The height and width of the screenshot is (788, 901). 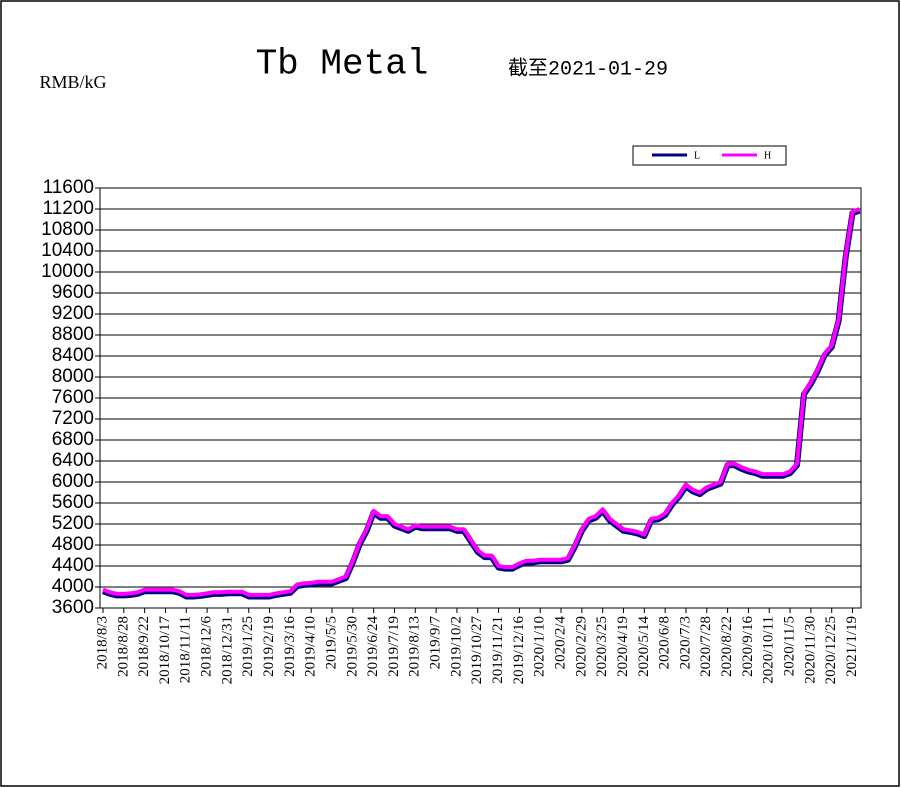 What do you see at coordinates (73, 565) in the screenshot?
I see `y-tick-label: 4400` at bounding box center [73, 565].